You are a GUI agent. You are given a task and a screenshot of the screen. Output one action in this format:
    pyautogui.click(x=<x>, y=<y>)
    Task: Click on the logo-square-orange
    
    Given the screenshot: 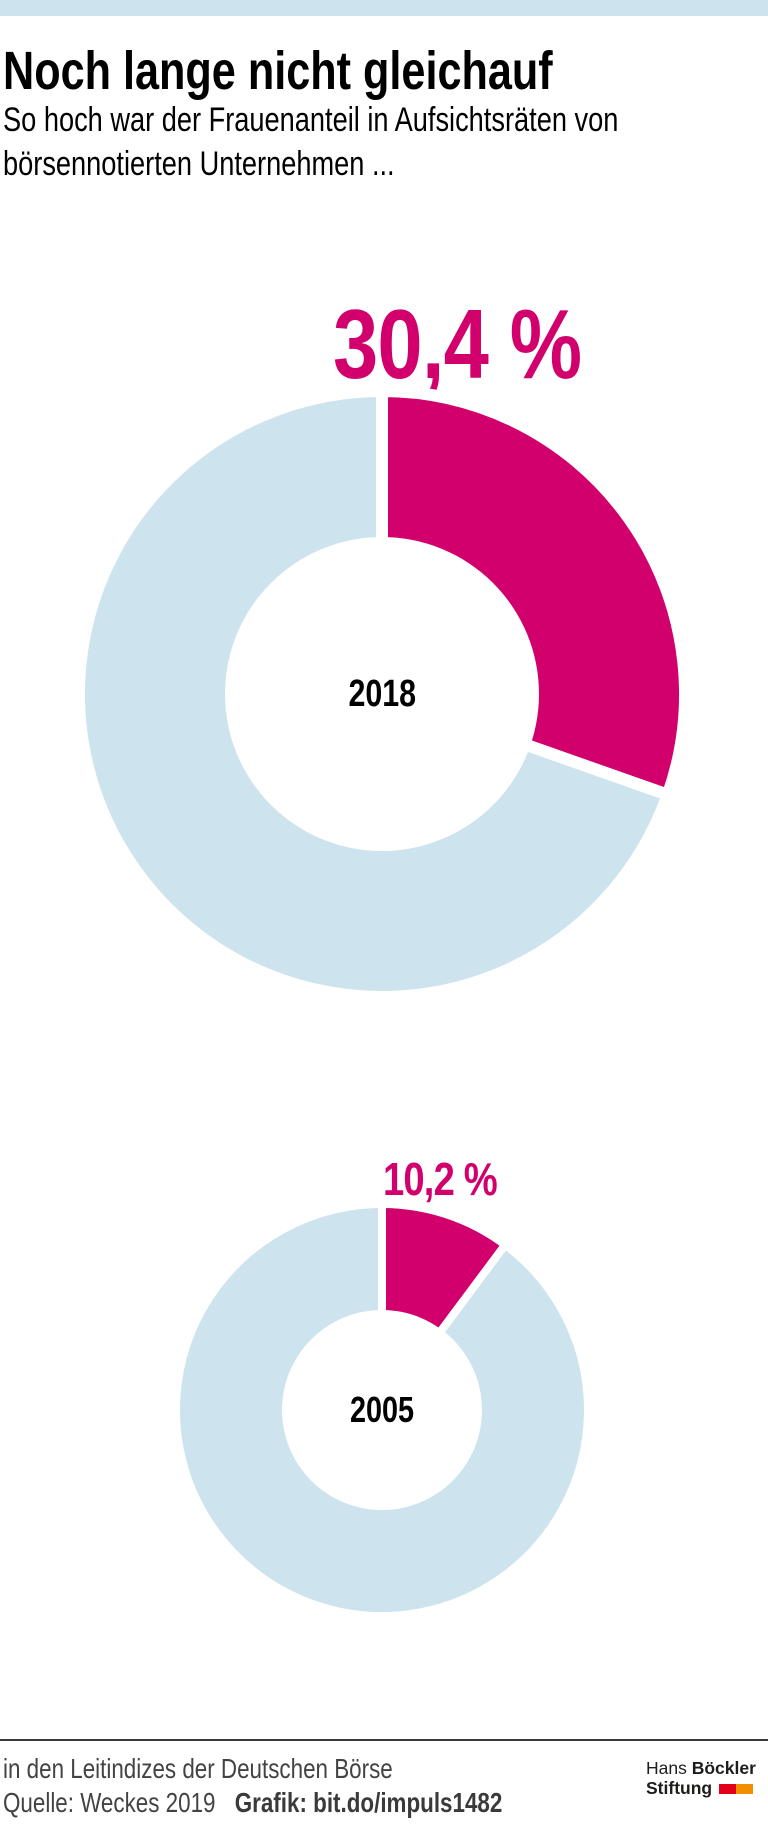 What is the action you would take?
    pyautogui.click(x=745, y=1789)
    